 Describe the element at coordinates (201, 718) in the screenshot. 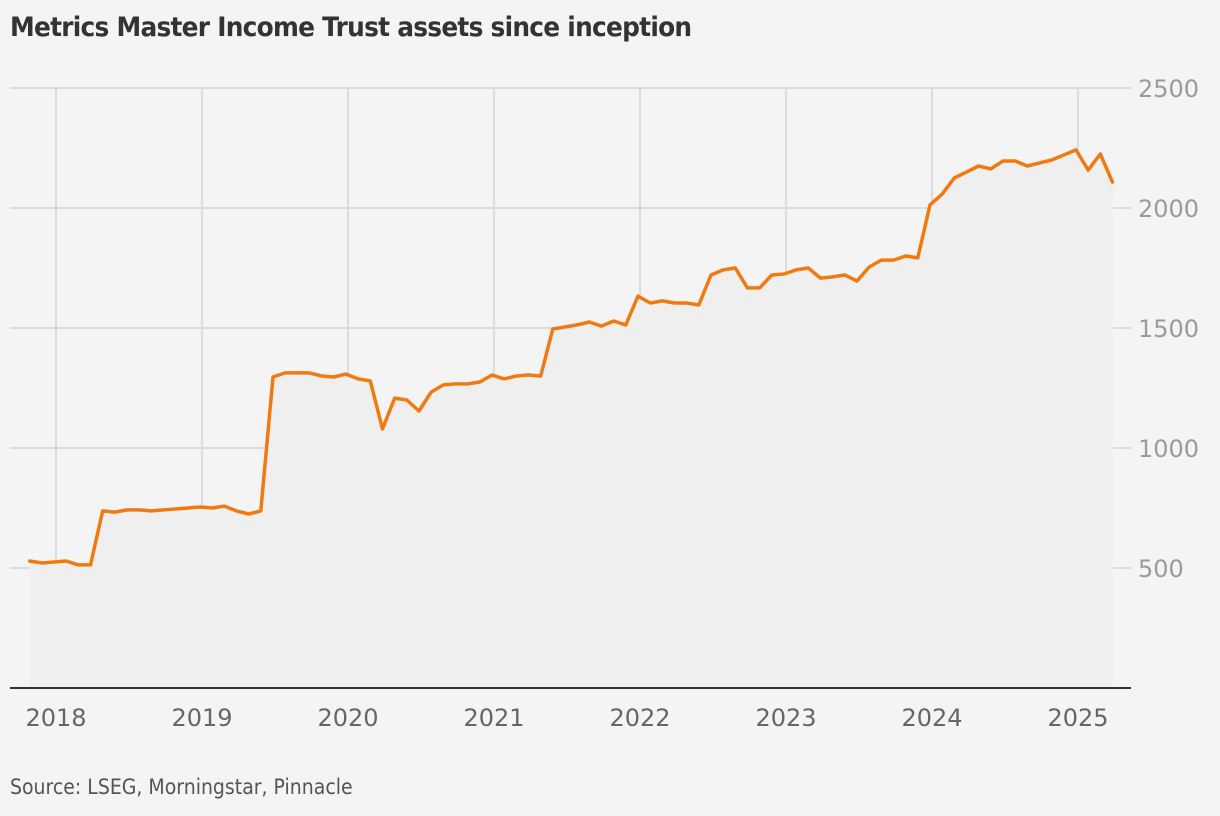

I see `x-tick-label: 2019` at that location.